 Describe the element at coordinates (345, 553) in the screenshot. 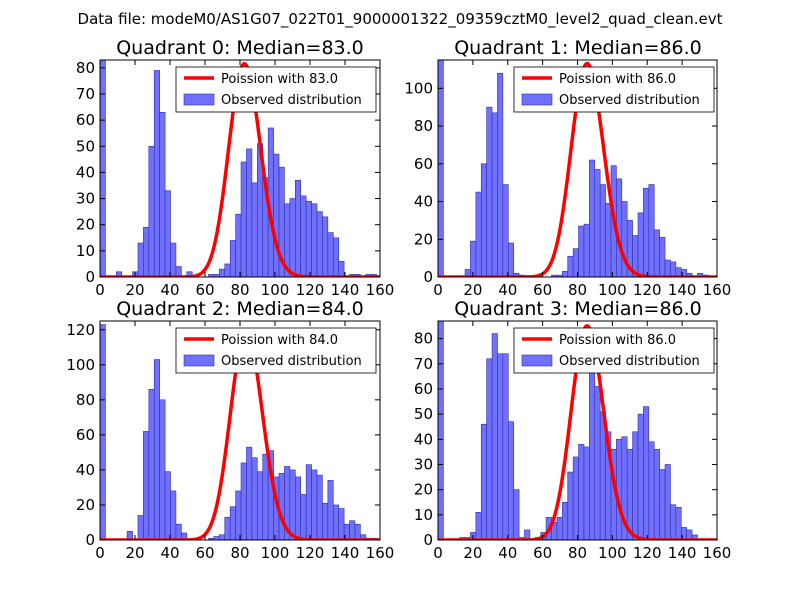

I see `x-tick-label: 140` at that location.